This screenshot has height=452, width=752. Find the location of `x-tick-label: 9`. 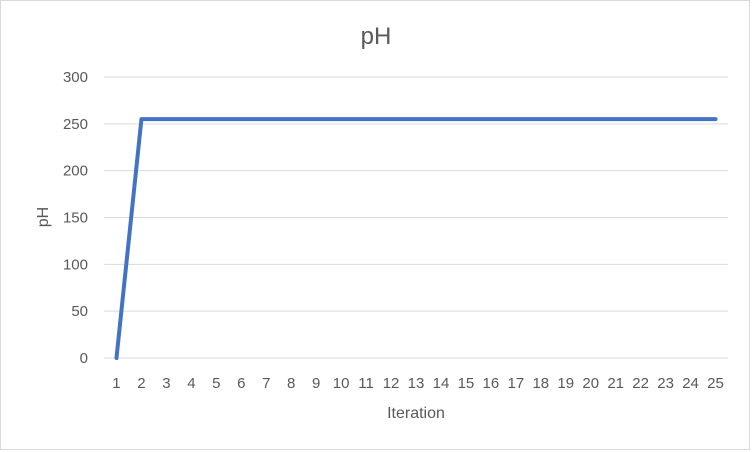

x-tick-label: 9 is located at coordinates (316, 383).